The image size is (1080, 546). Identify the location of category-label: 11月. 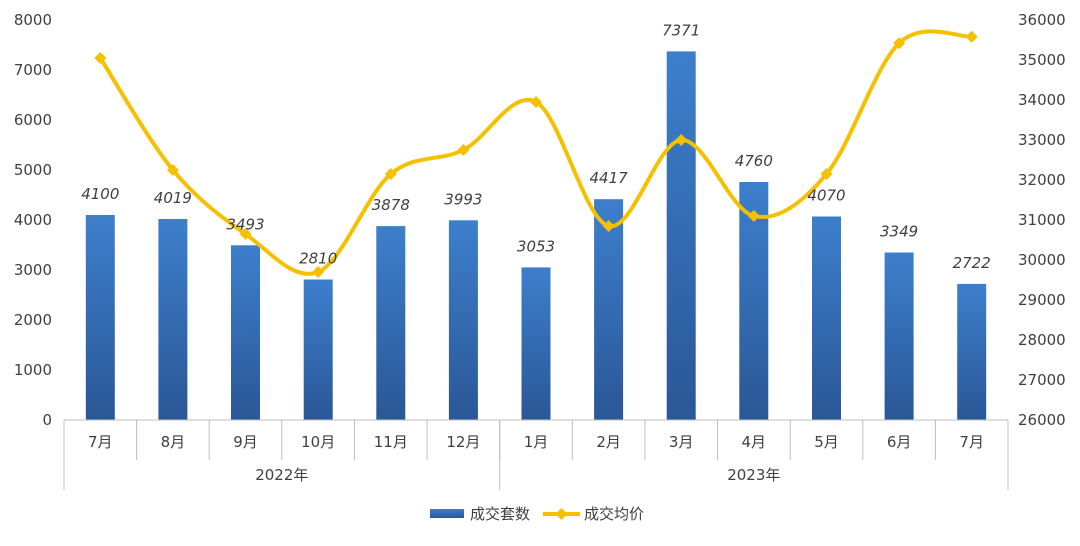
(391, 442).